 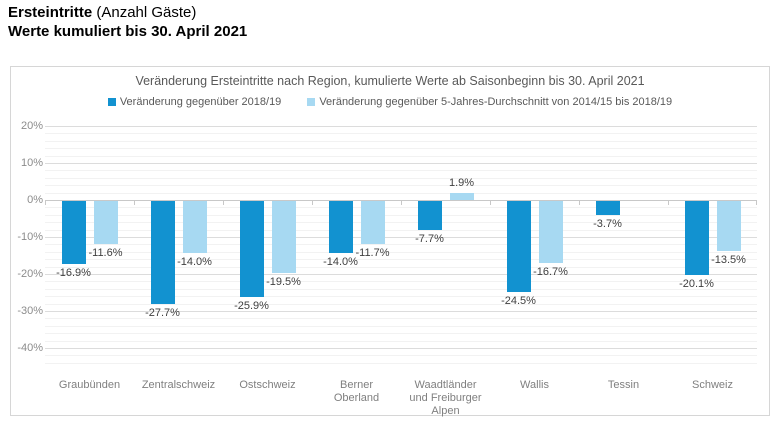 What do you see at coordinates (30, 237) in the screenshot?
I see `y-axis-tick-label: -10%` at bounding box center [30, 237].